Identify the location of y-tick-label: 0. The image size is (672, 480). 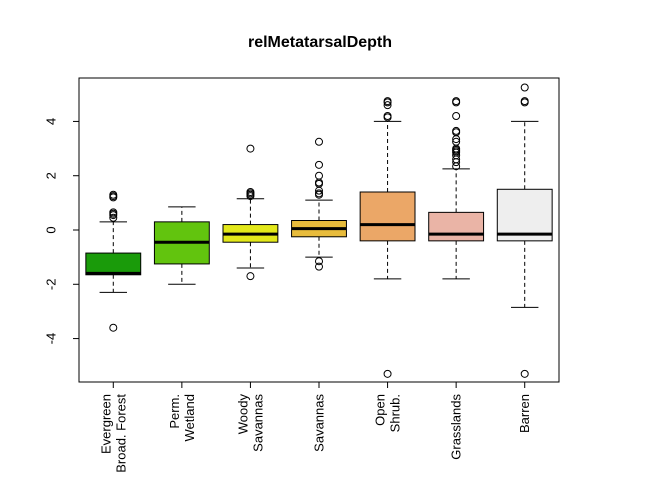
(51, 229).